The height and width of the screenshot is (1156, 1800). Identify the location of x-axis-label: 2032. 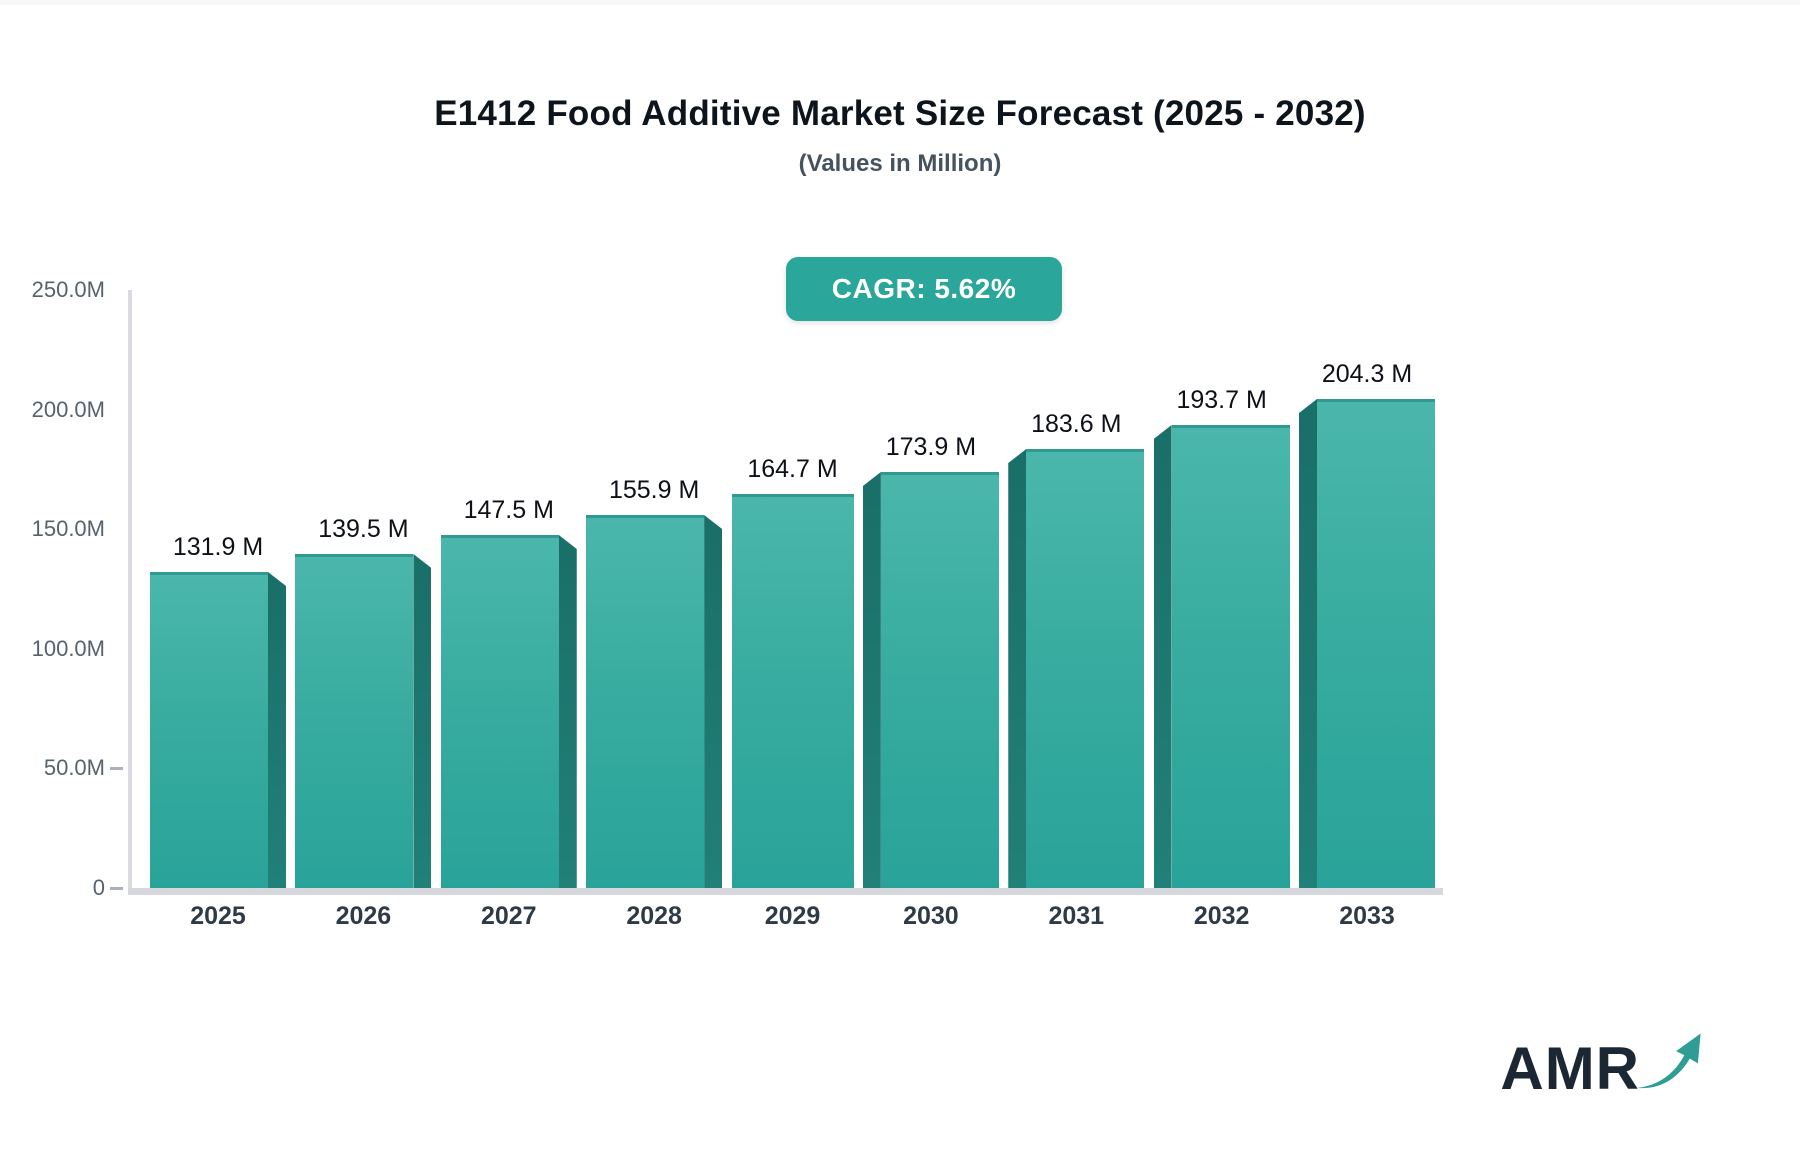
(1221, 916).